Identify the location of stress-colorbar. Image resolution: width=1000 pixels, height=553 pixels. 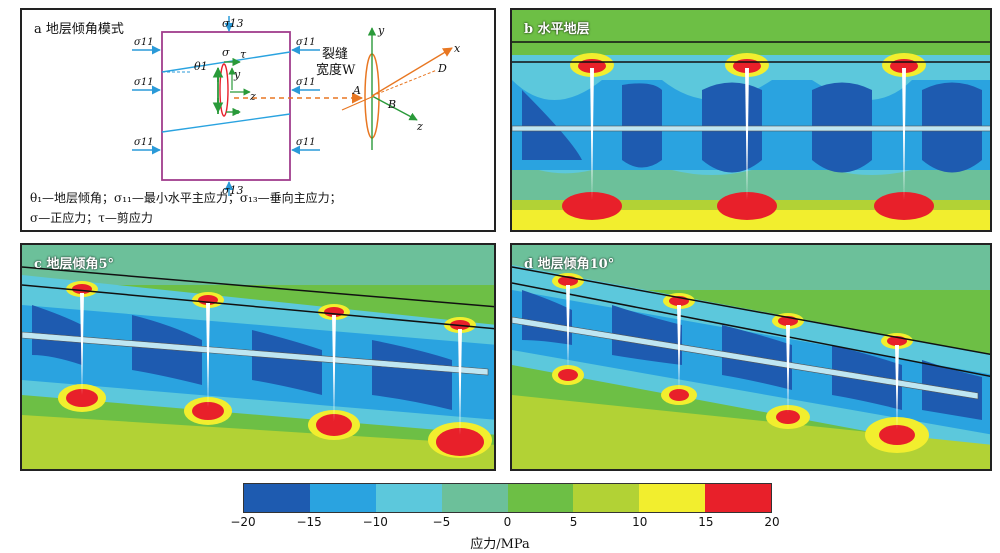
(507, 498).